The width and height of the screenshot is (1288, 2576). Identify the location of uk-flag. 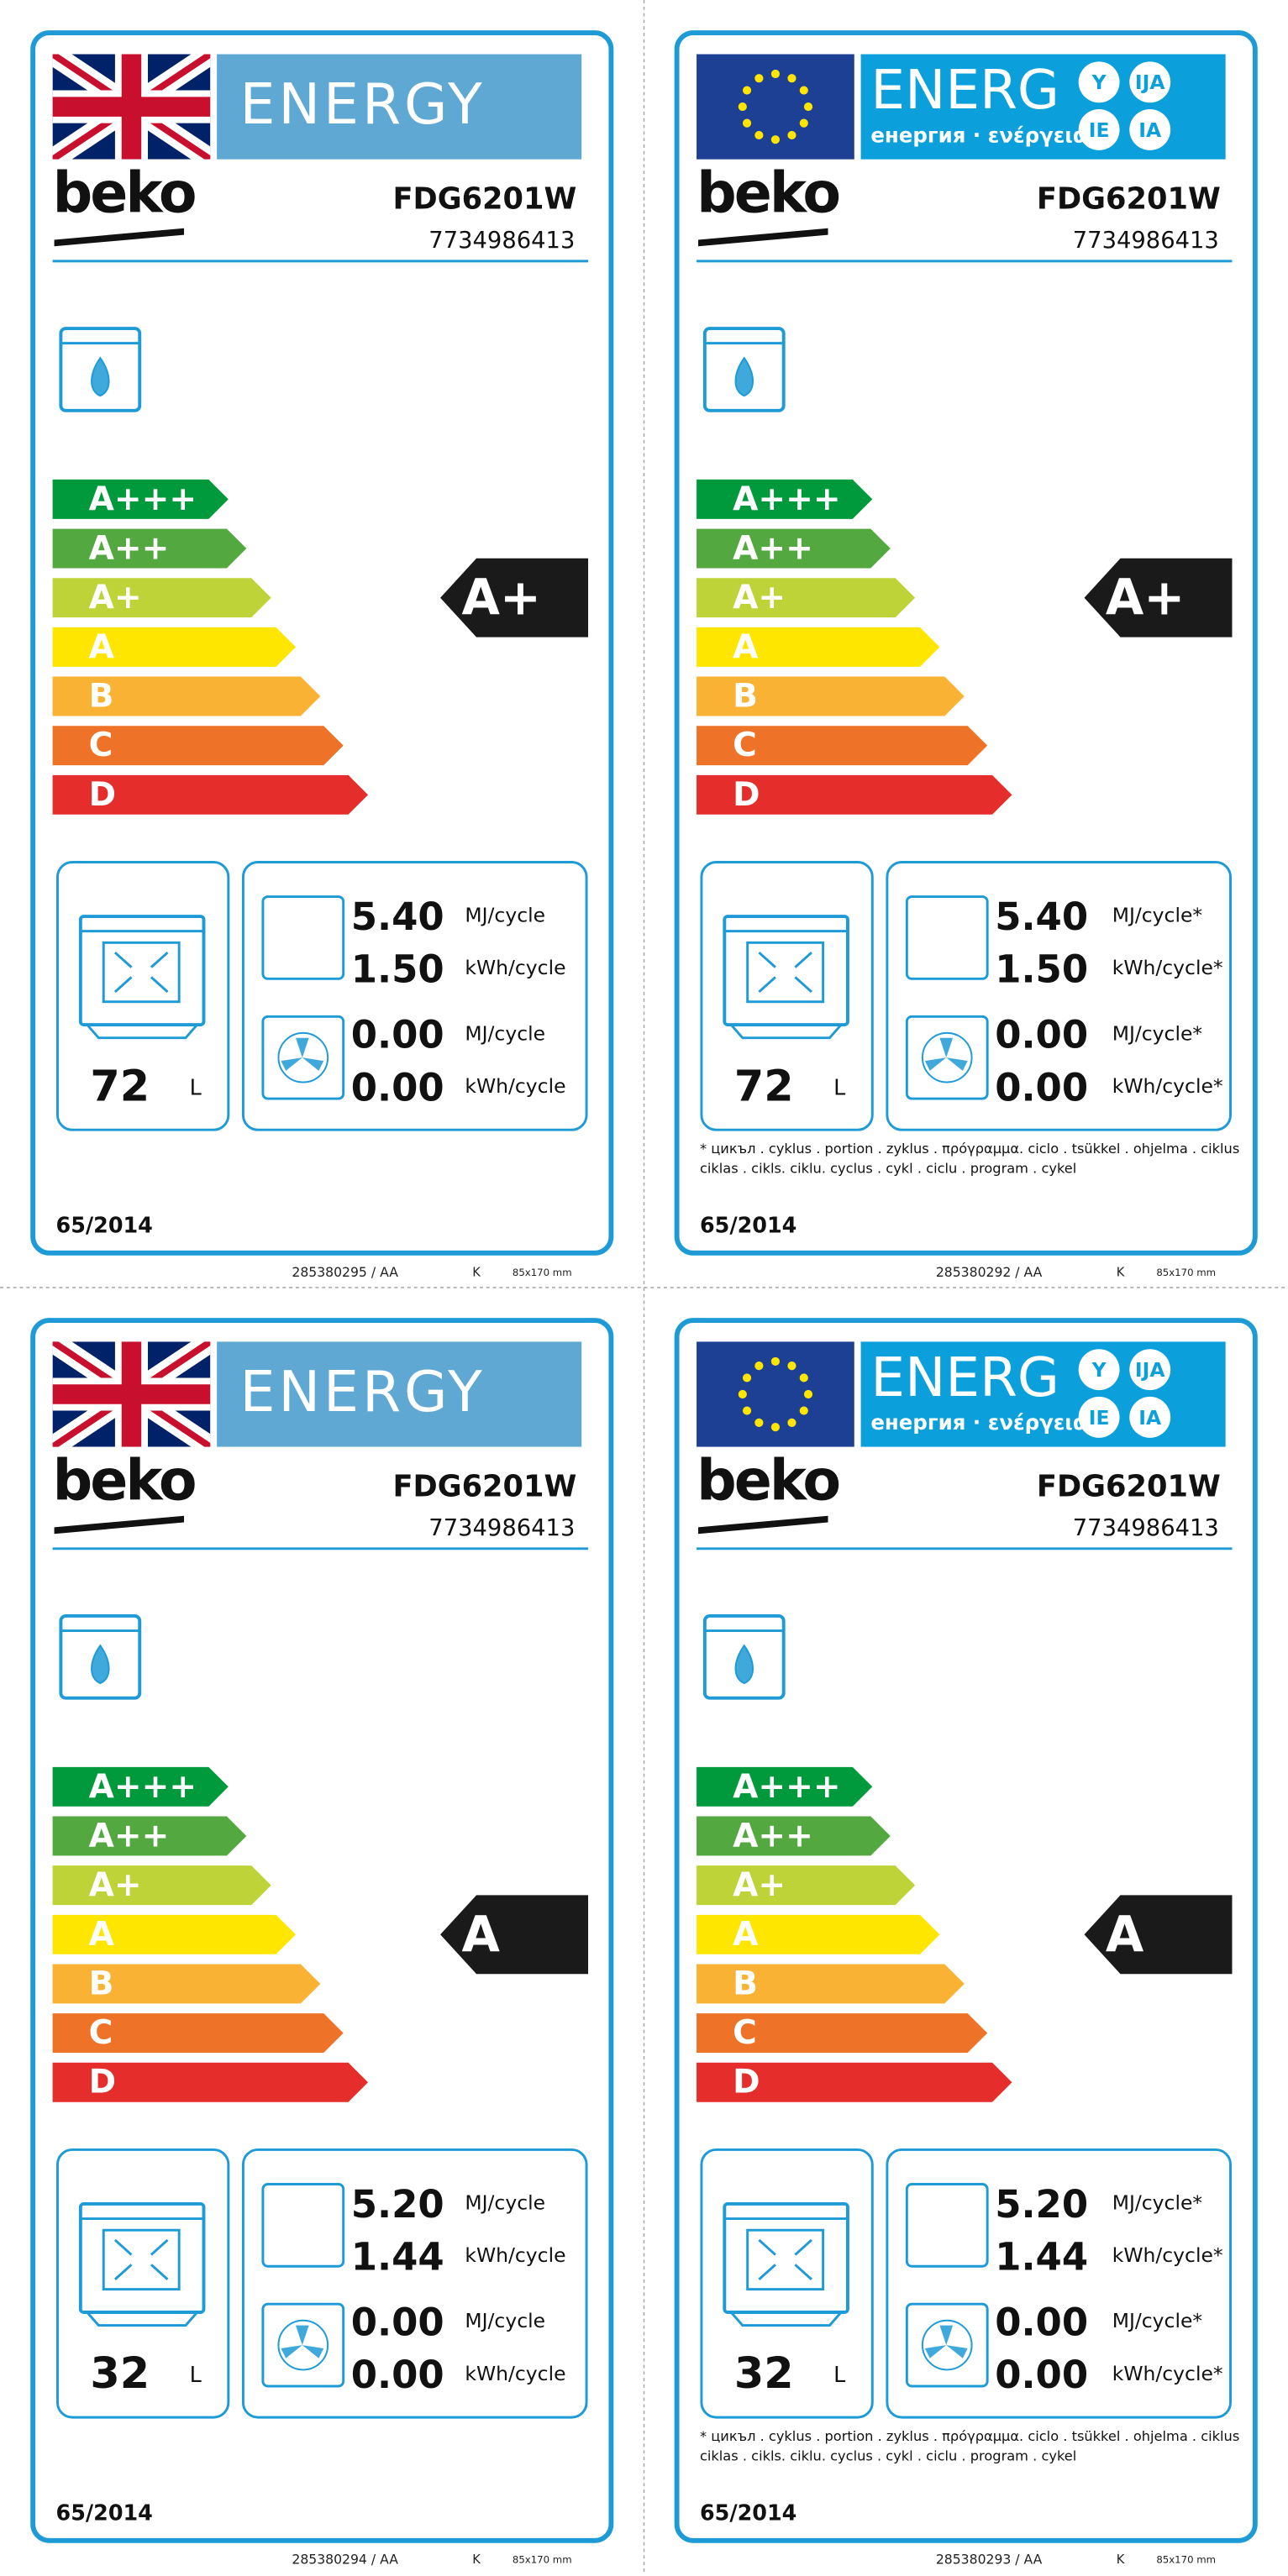
(131, 107).